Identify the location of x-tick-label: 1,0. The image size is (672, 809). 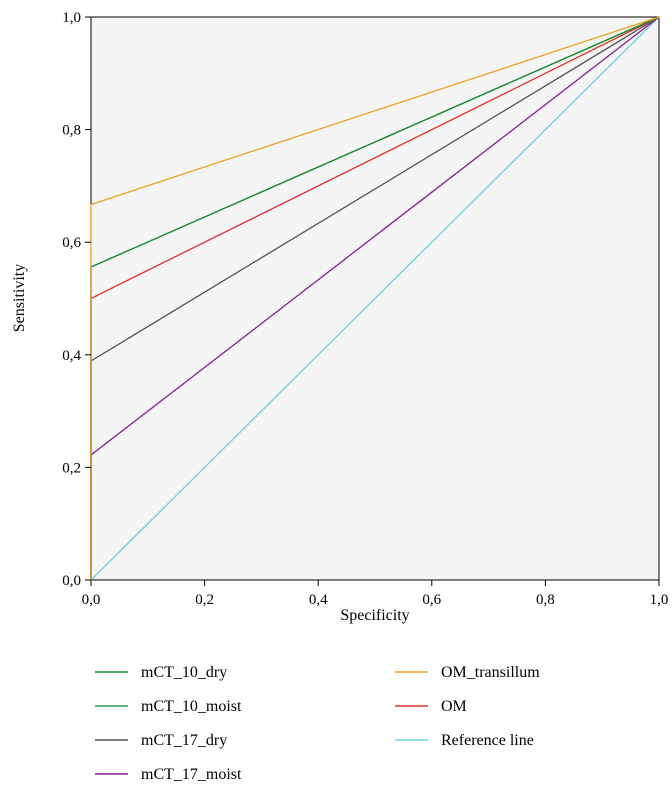
(659, 600).